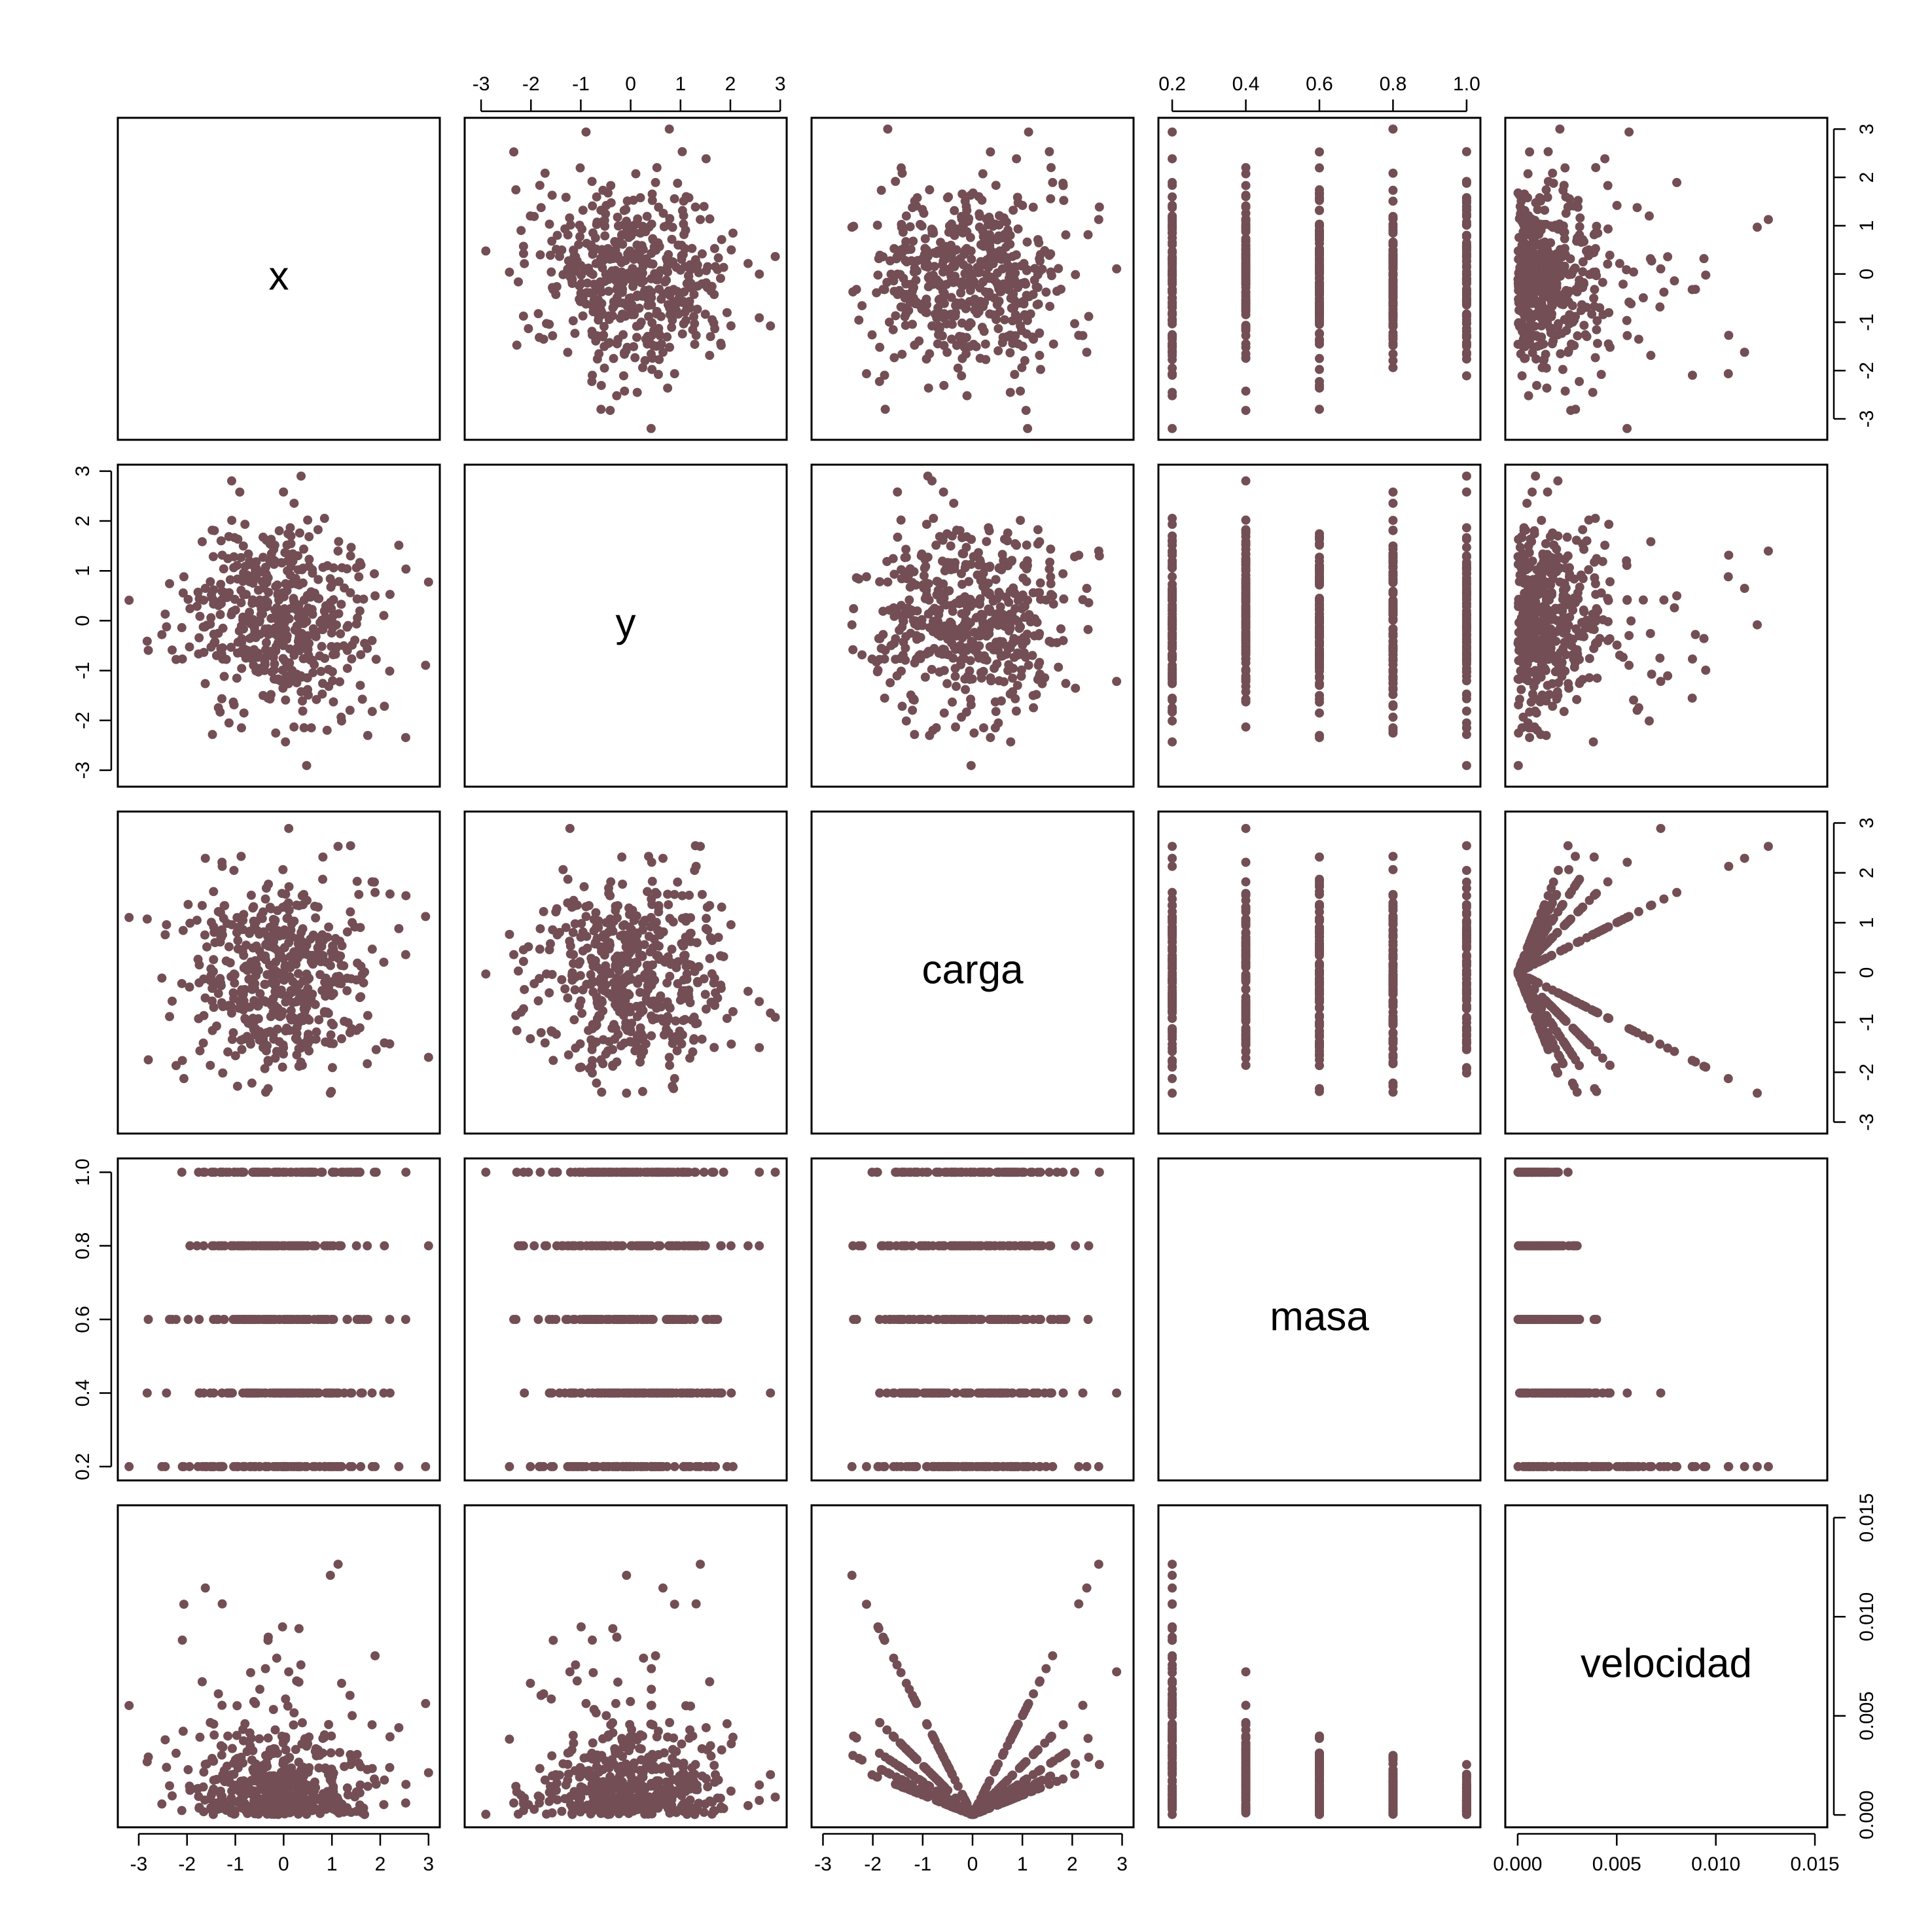 The image size is (1932, 1932). Describe the element at coordinates (972, 278) in the screenshot. I see `panel-frame` at that location.